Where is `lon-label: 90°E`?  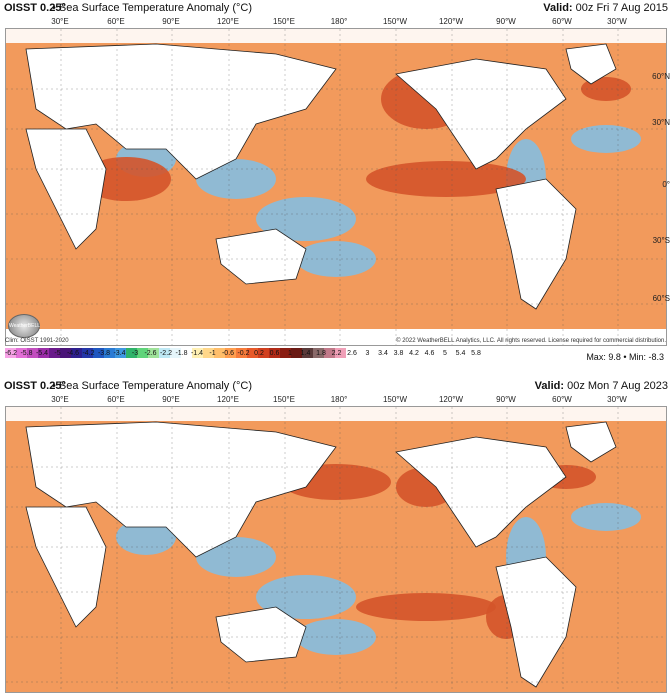
lon-label: 90°E is located at coordinates (171, 399).